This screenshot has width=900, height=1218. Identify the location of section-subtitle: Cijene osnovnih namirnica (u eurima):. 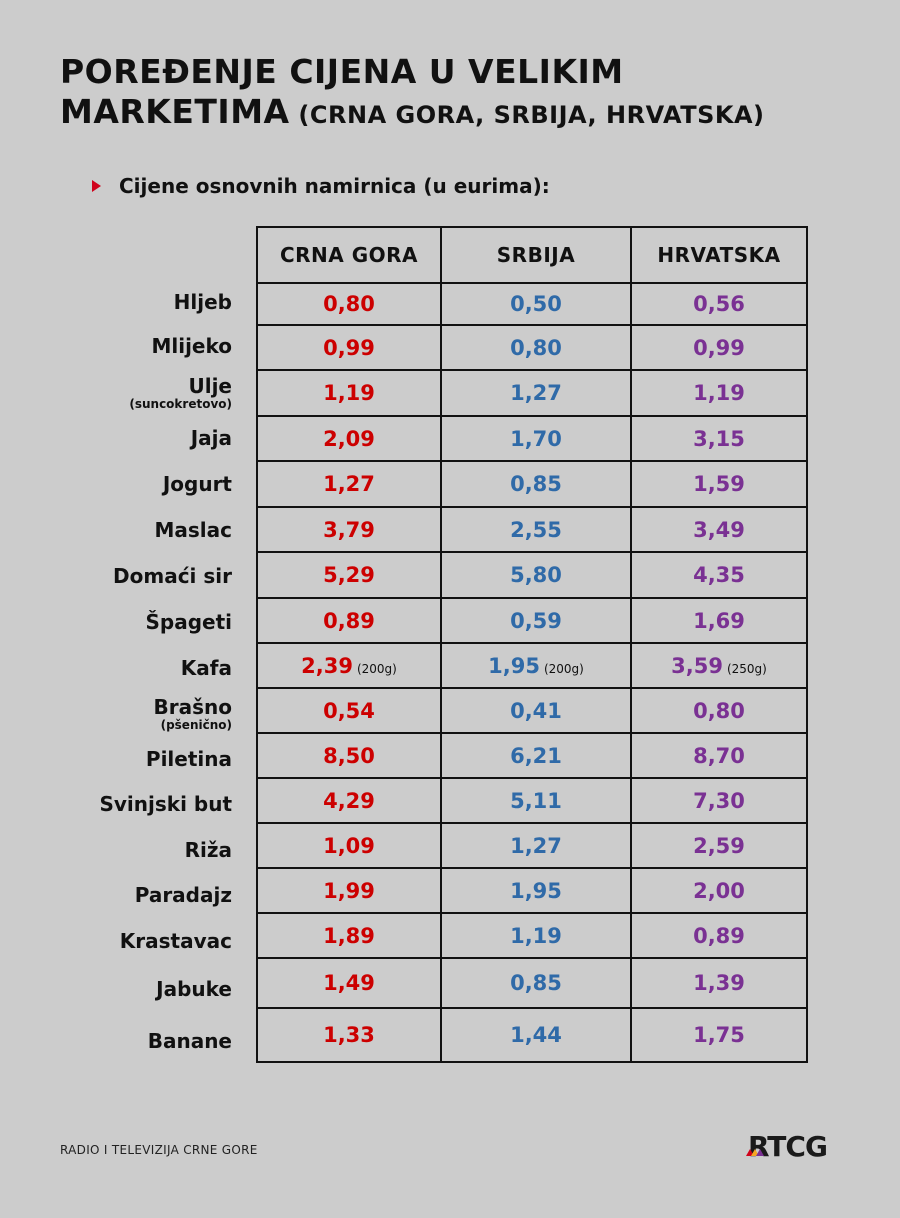
(321, 186).